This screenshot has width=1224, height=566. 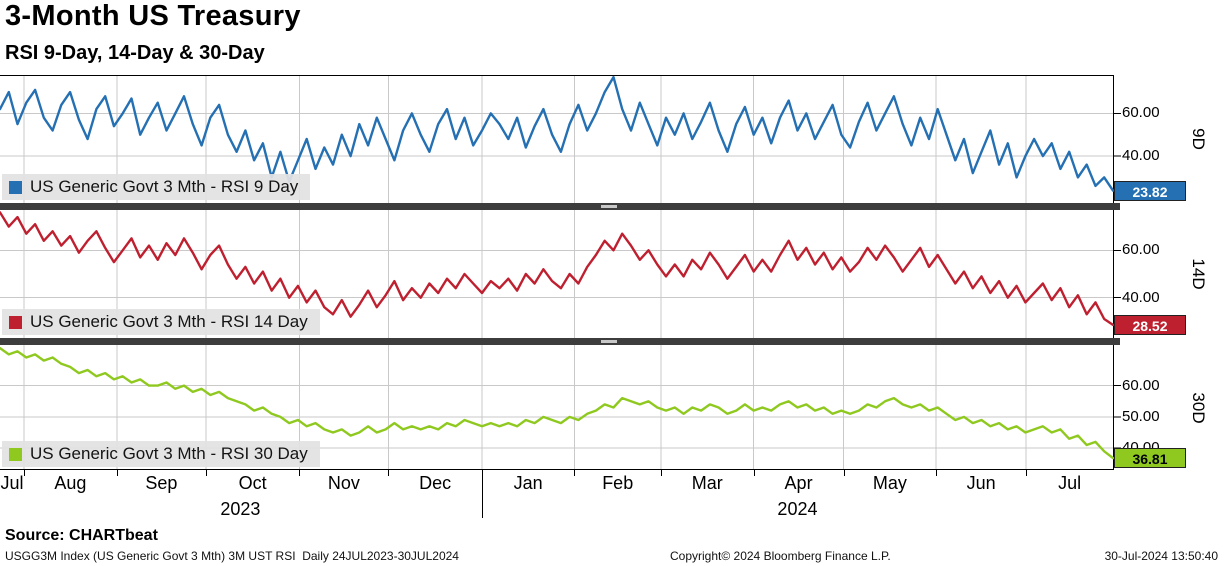 I want to click on month-tick-label: May, so click(x=889, y=483).